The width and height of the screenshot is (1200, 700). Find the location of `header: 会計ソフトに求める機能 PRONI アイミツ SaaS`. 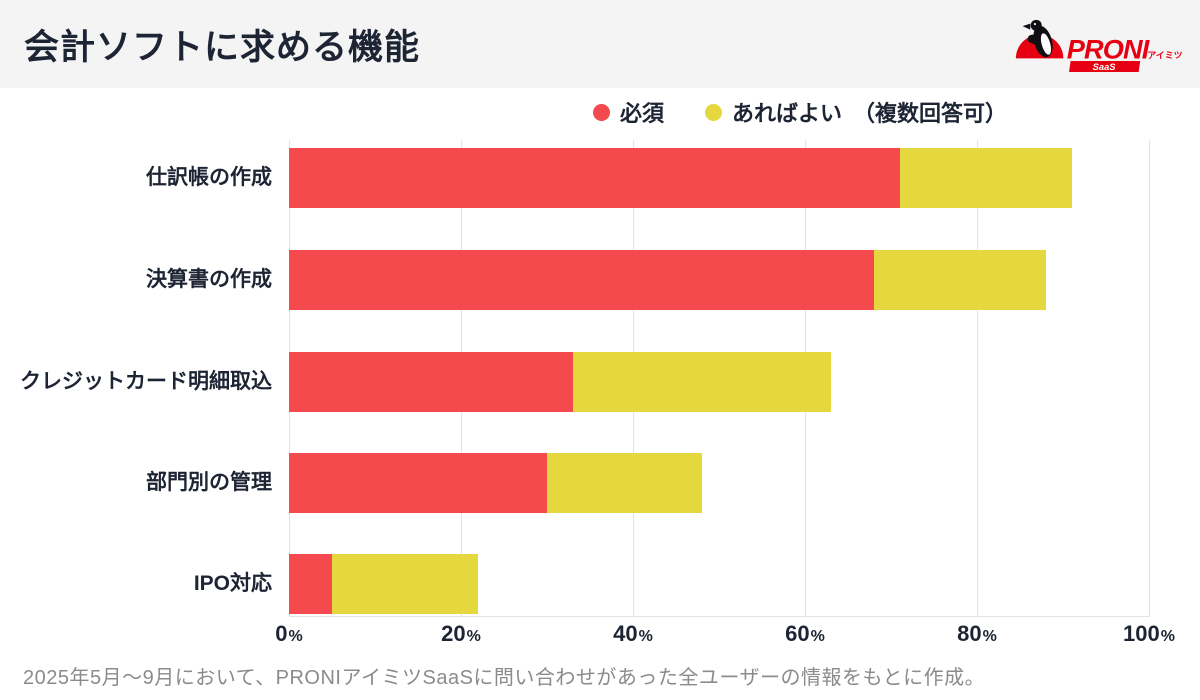

header: 会計ソフトに求める機能 PRONI アイミツ SaaS is located at coordinates (600, 44).